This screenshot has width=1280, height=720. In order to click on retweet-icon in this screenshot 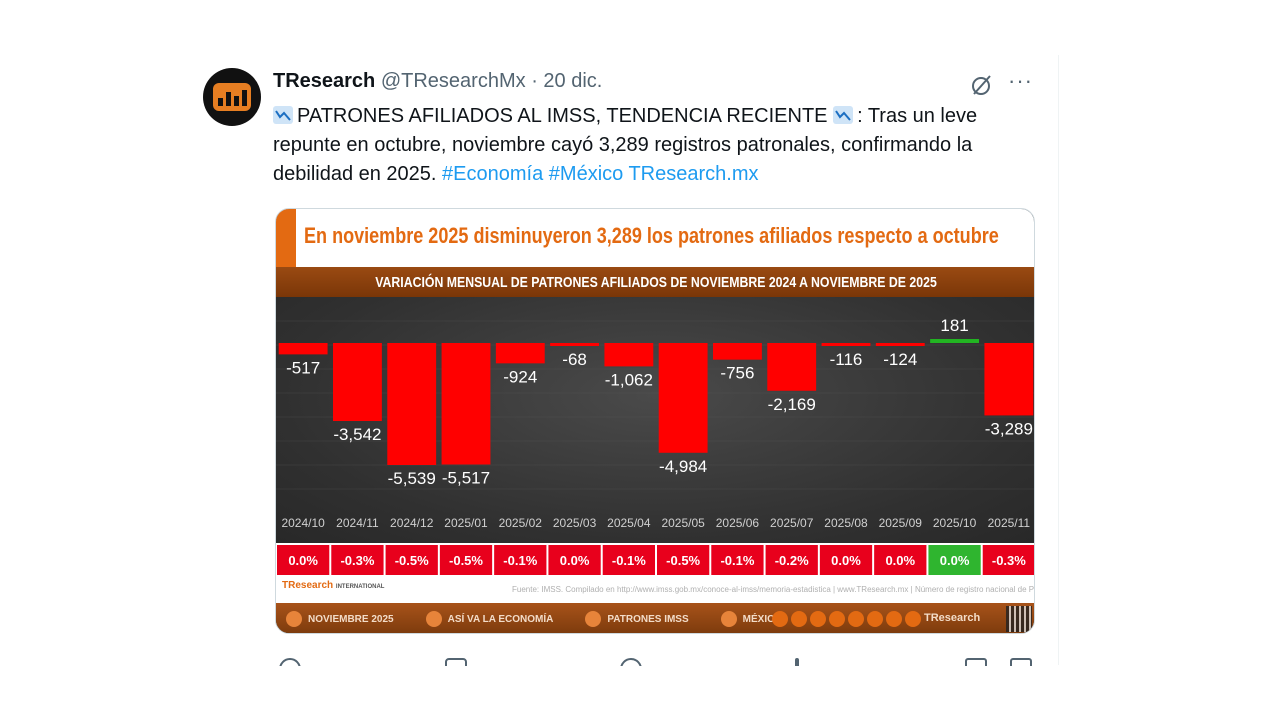, I will do `click(456, 662)`.